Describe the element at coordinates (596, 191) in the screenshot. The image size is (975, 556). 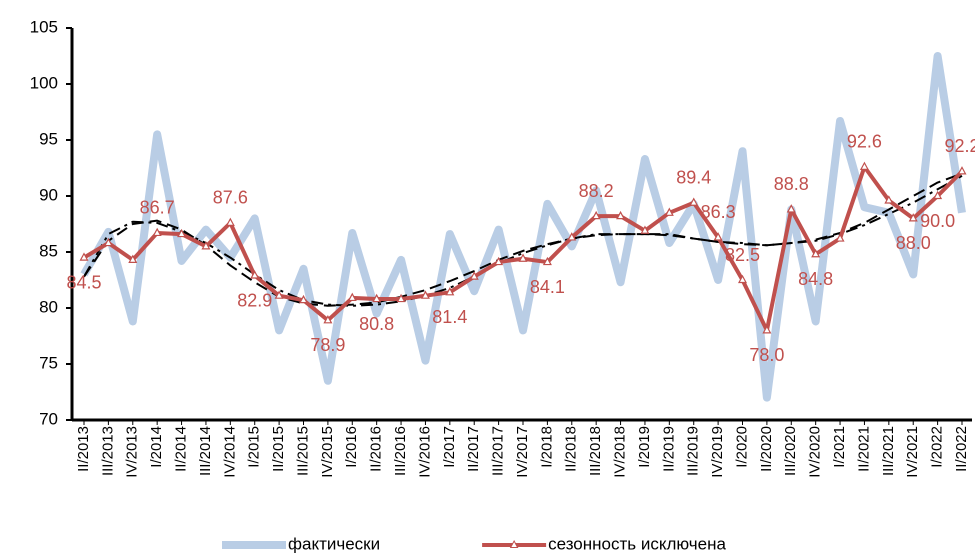
I see `data-label: 88.2` at that location.